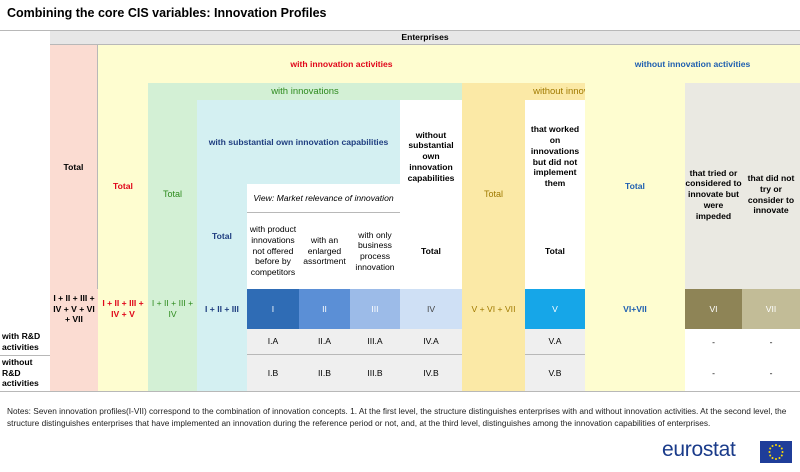  What do you see at coordinates (74, 309) in the screenshot?
I see `code-all: I + II + III + IV + V + VI + VII` at bounding box center [74, 309].